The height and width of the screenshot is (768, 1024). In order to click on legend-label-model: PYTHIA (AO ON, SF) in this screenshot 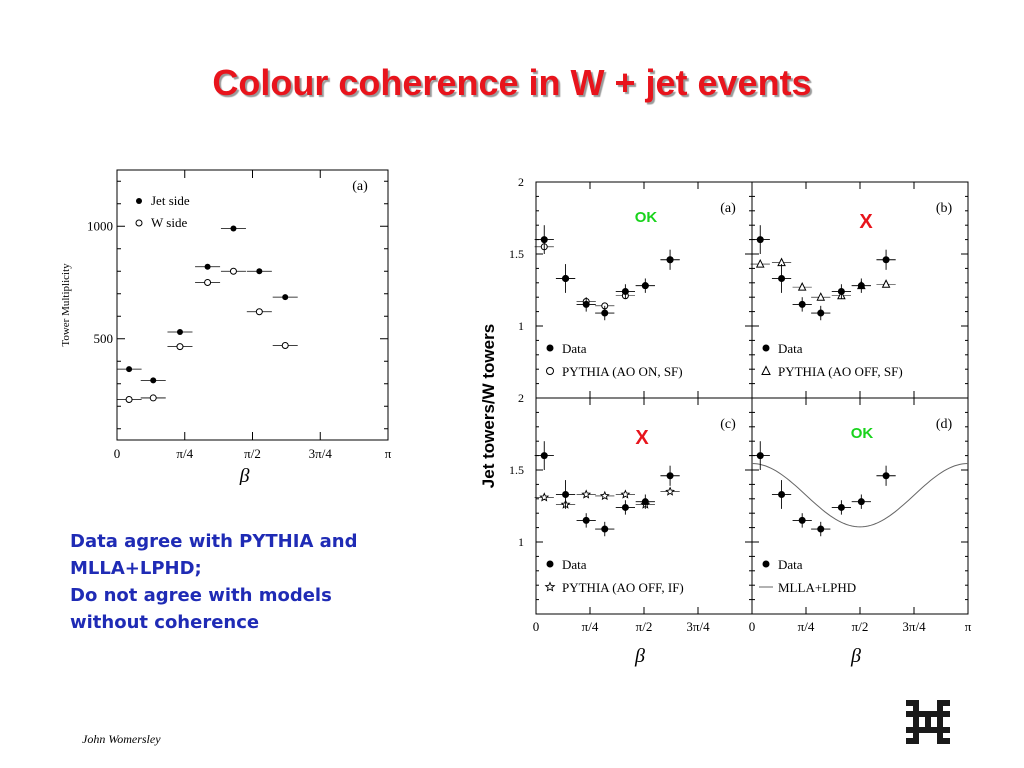, I will do `click(622, 371)`.